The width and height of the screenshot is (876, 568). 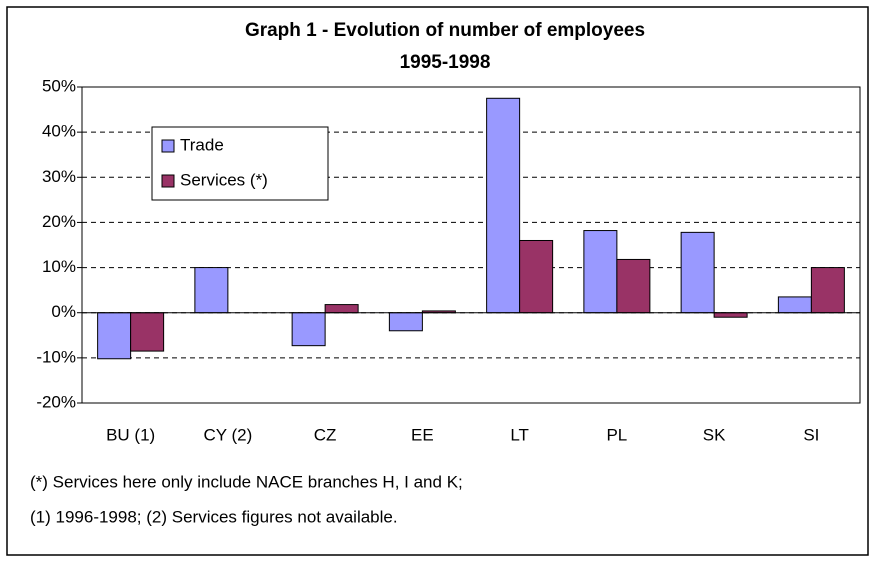 What do you see at coordinates (59, 131) in the screenshot?
I see `y-tick-label: 40%` at bounding box center [59, 131].